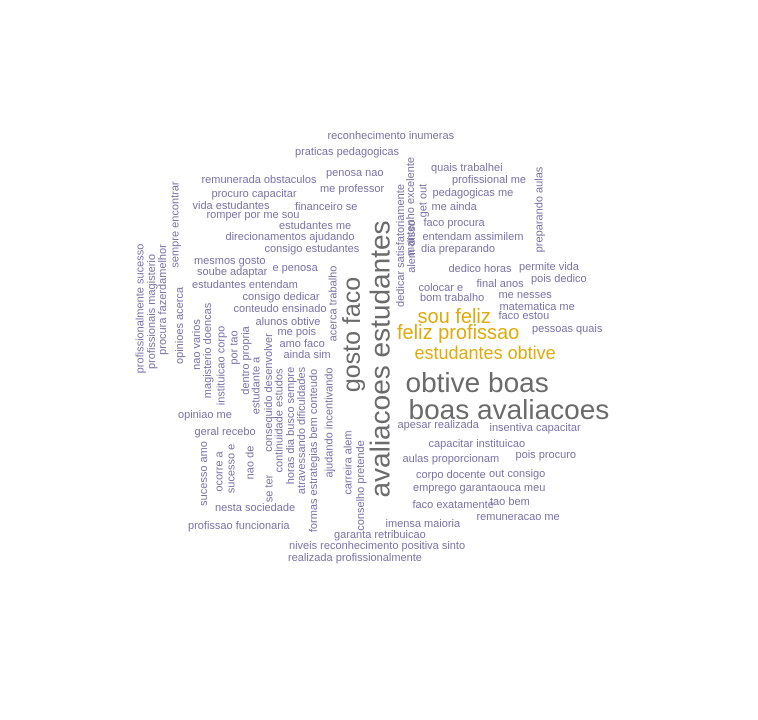 This screenshot has height=720, width=758. What do you see at coordinates (355, 557) in the screenshot?
I see `word-cloud-term: realizada profissionalmente` at bounding box center [355, 557].